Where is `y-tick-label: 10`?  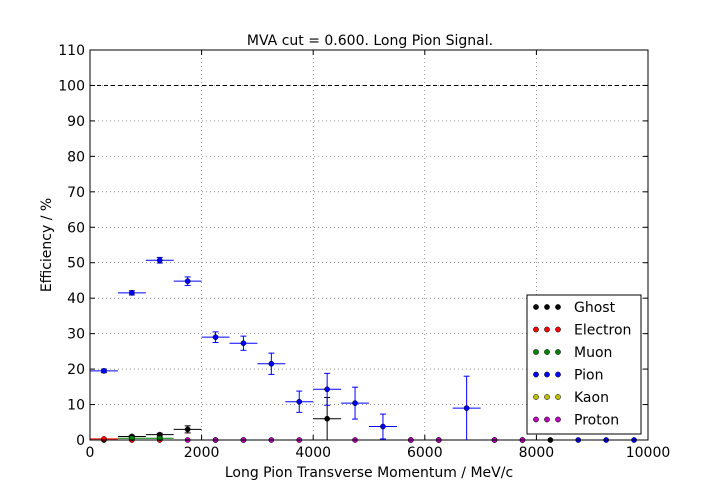 y-tick-label: 10 is located at coordinates (76, 406).